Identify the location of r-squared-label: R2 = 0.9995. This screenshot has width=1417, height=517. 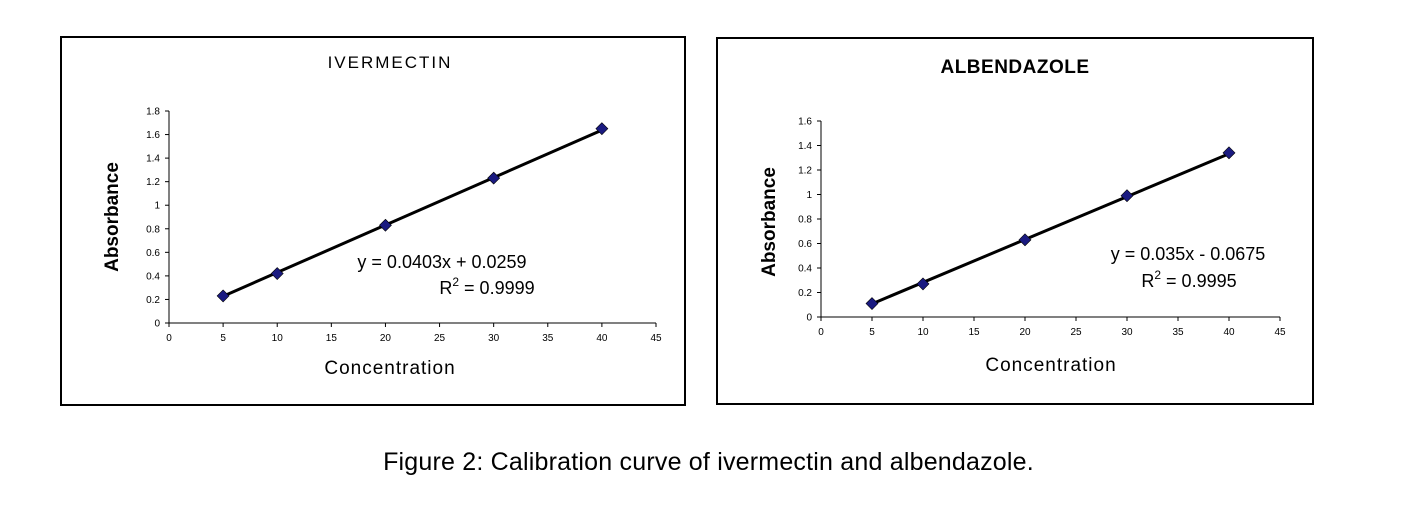
(1188, 279).